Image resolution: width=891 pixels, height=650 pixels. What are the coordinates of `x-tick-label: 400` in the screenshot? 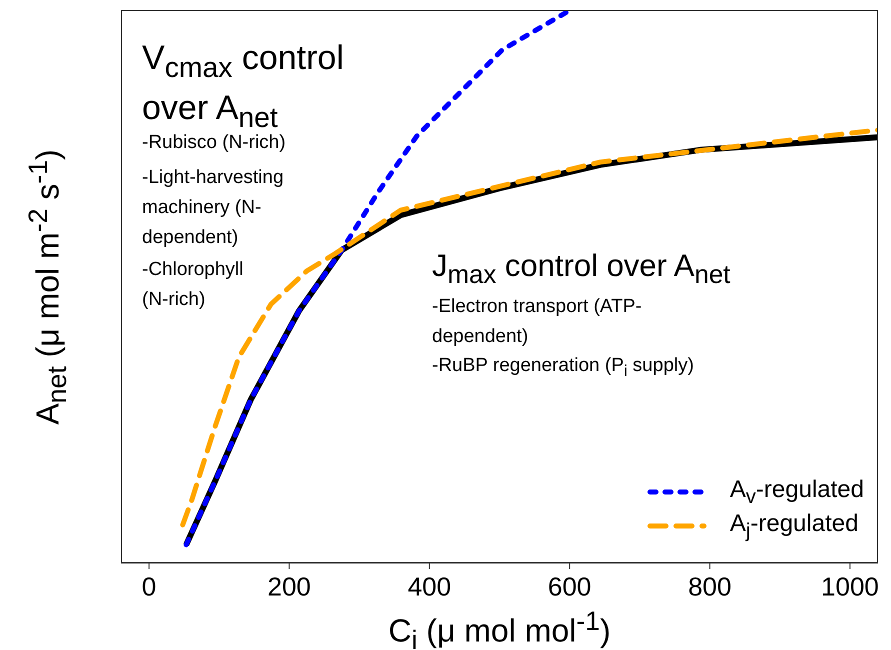 It's located at (430, 586).